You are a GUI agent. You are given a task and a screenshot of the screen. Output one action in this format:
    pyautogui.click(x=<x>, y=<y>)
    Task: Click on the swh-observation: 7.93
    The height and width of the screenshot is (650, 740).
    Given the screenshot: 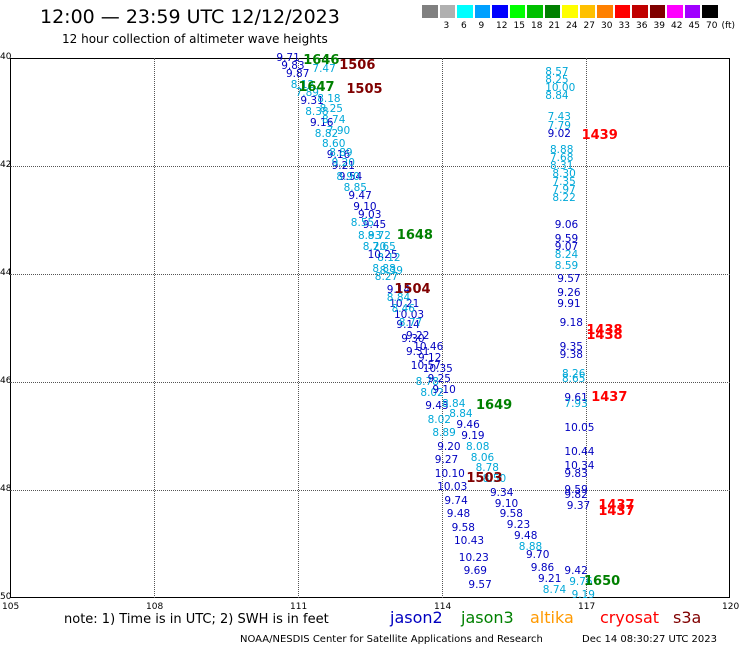 What is the action you would take?
    pyautogui.click(x=576, y=403)
    